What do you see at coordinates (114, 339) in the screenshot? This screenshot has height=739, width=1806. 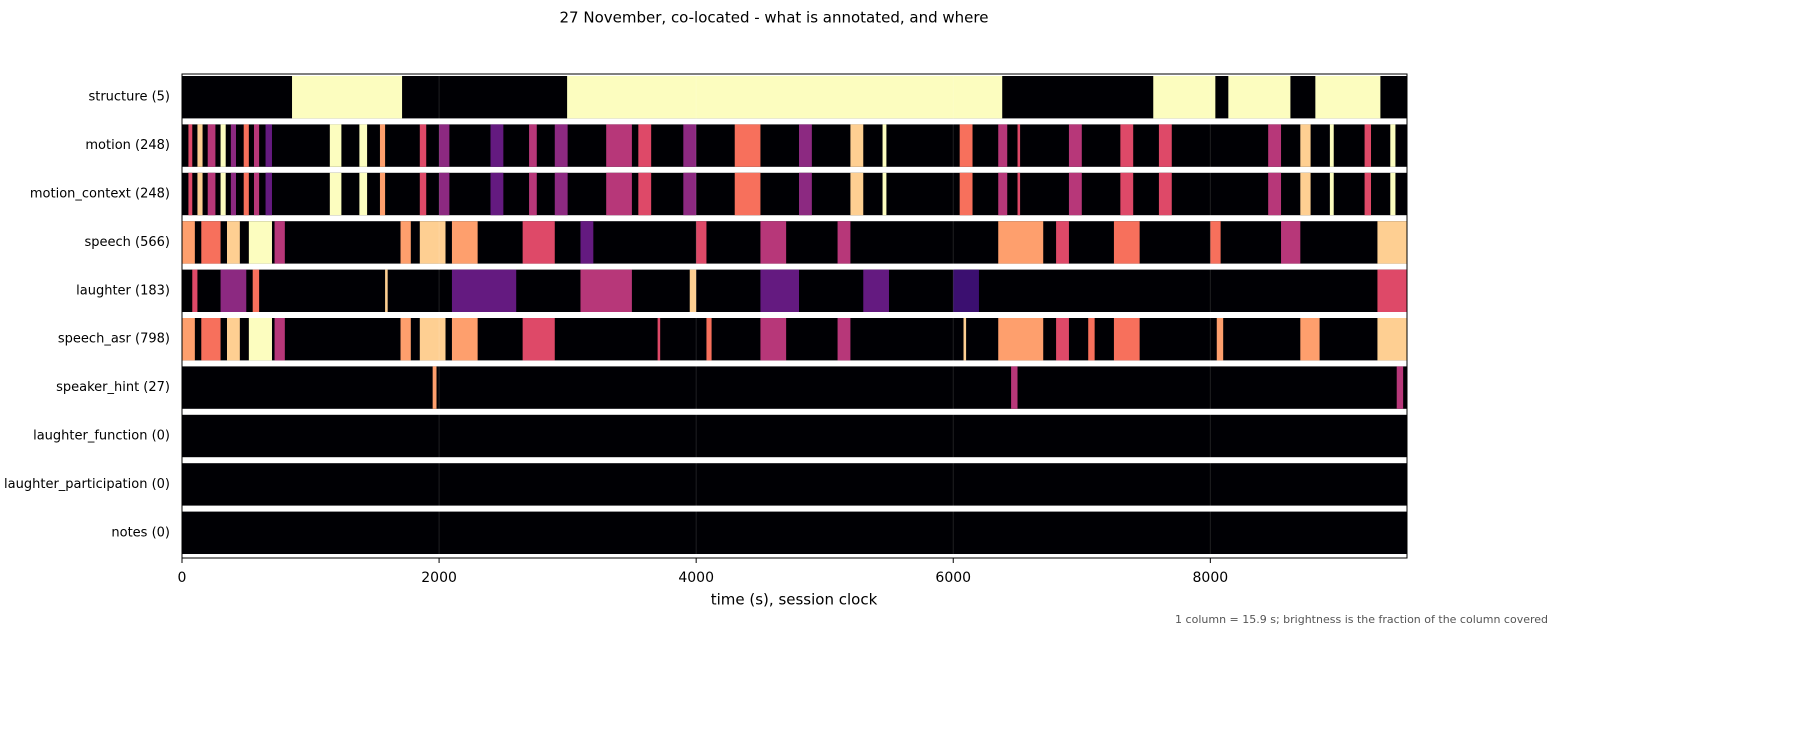 I see `row-label: speech_asr (798)` at bounding box center [114, 339].